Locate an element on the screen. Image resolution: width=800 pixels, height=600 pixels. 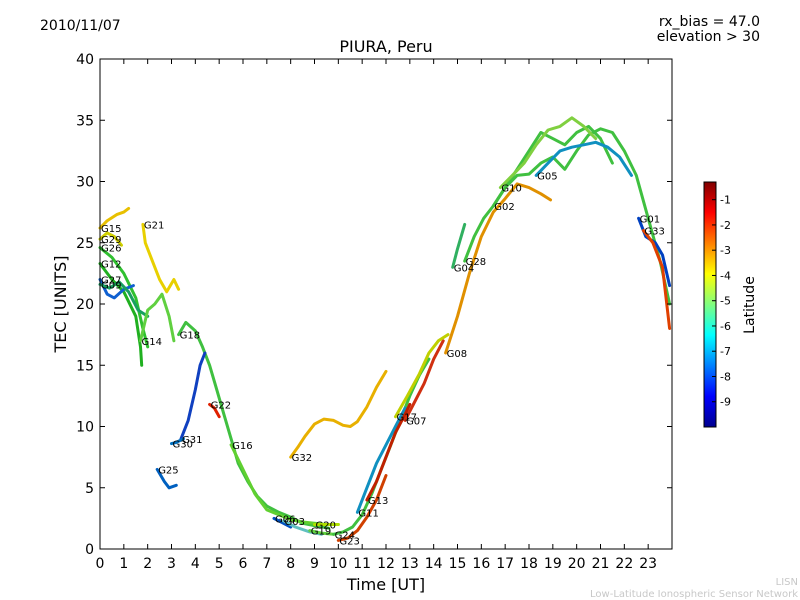
series-g16-line is located at coordinates (284, 484).